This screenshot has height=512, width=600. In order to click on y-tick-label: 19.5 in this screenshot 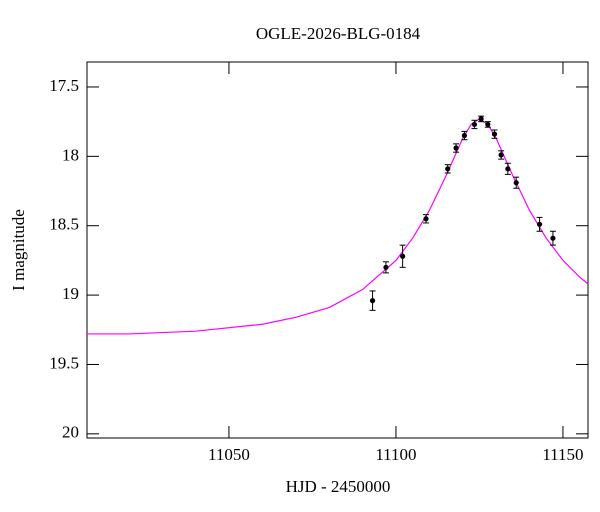, I will do `click(64, 362)`.